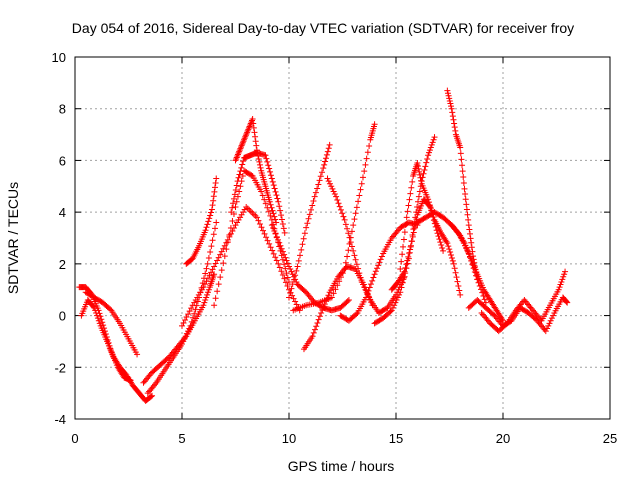 Image resolution: width=640 pixels, height=480 pixels. I want to click on x-tick-label: 5, so click(181, 438).